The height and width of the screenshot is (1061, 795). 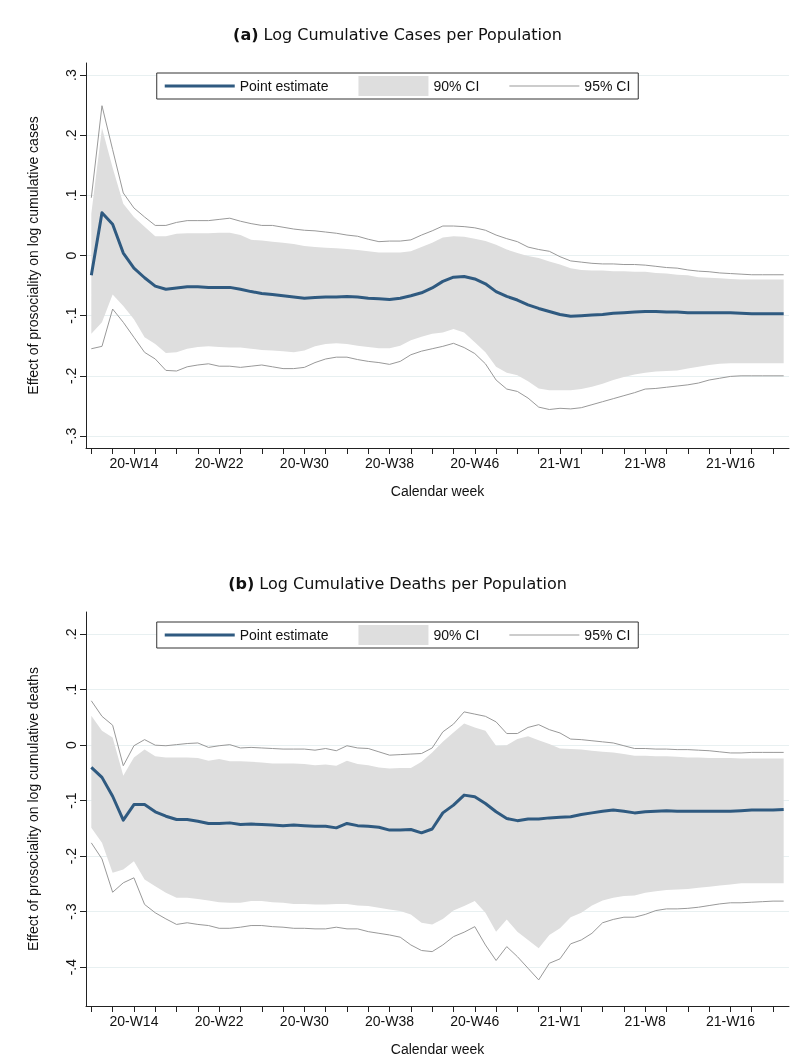 I want to click on chart-title: (b) Log Cumulative Deaths per Population, so click(x=397, y=583).